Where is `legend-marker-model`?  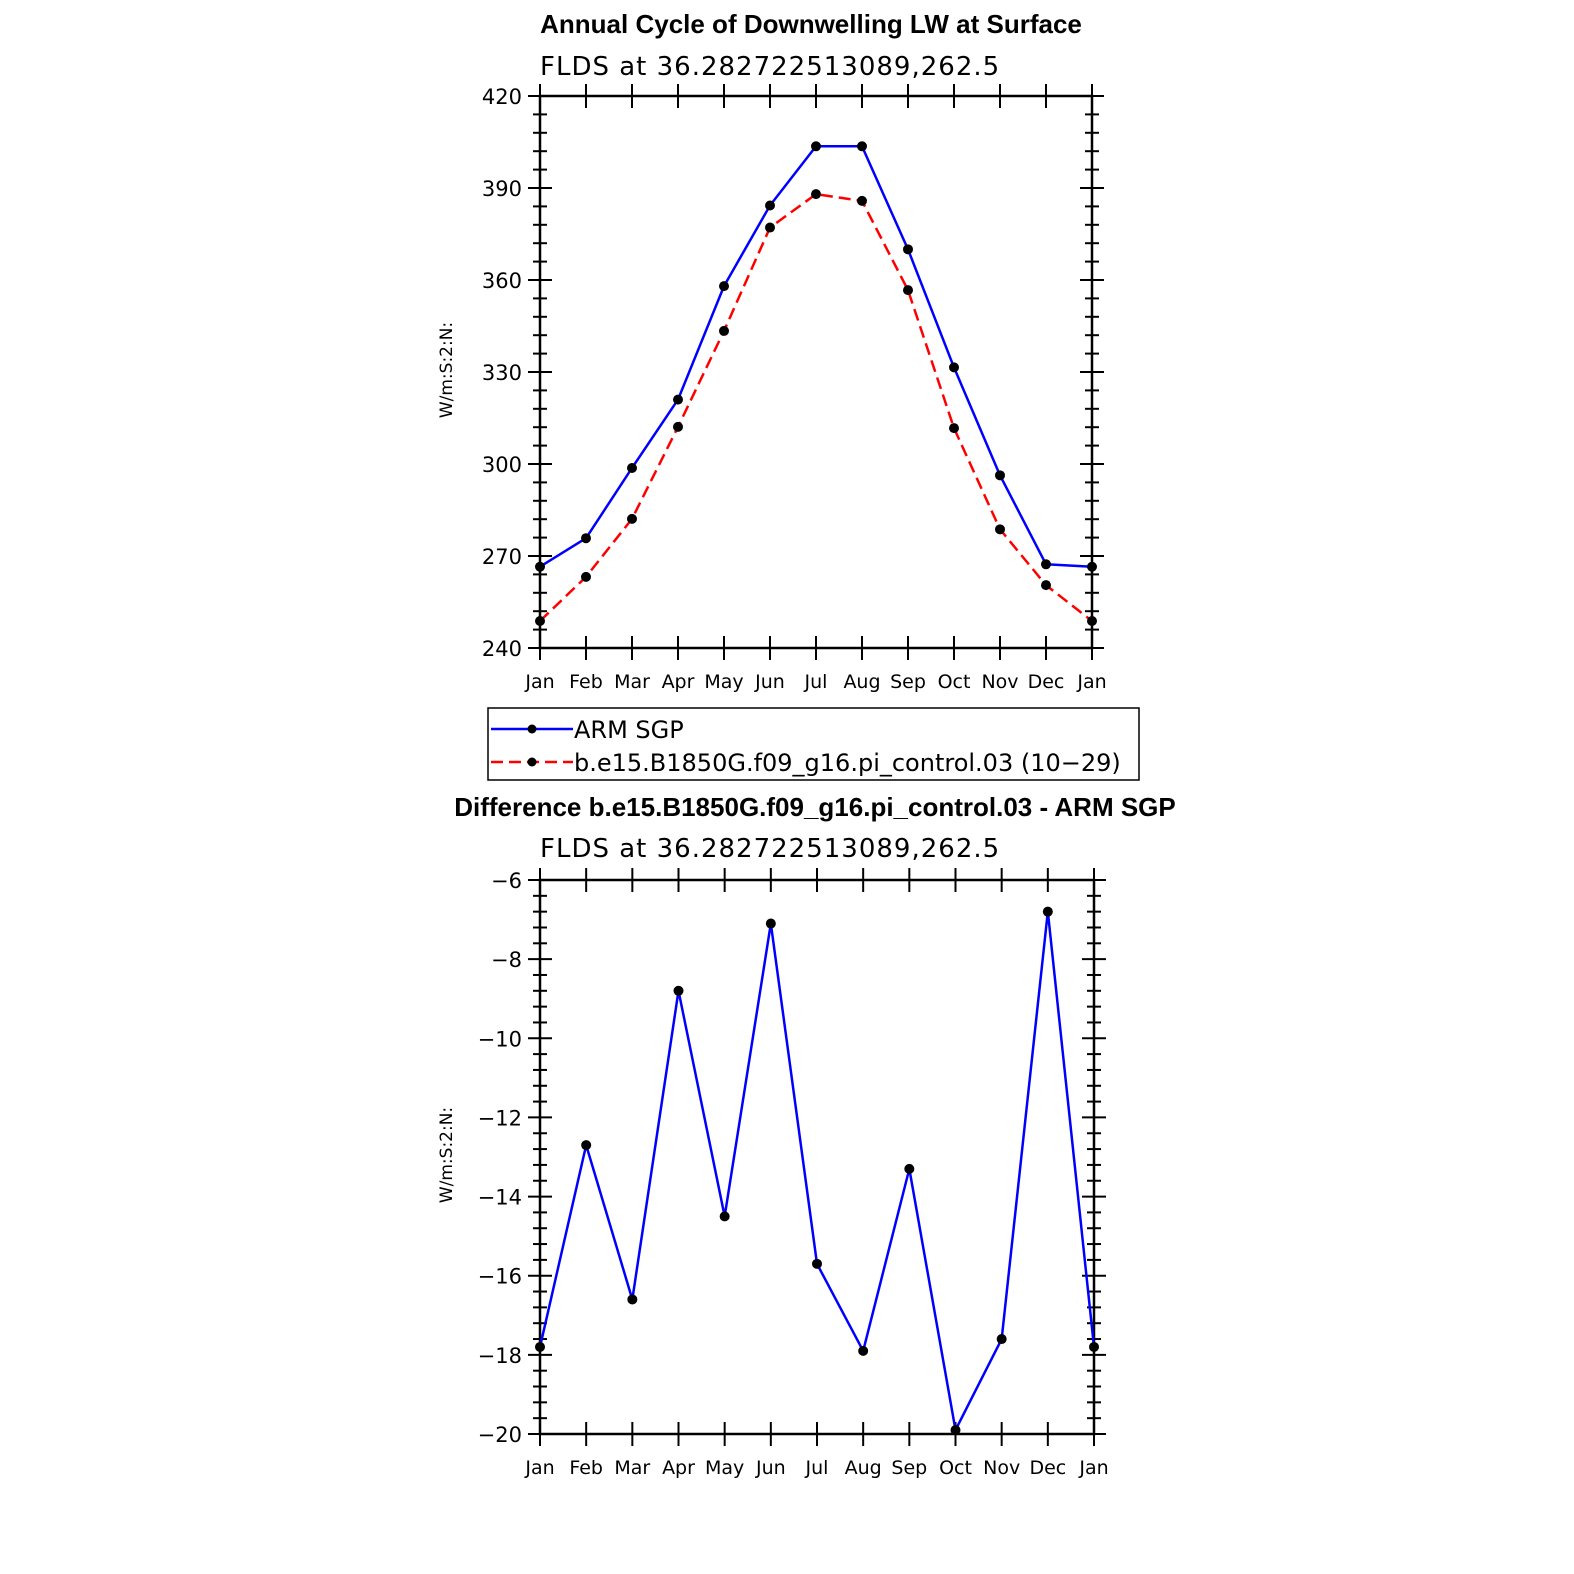
legend-marker-model is located at coordinates (532, 762).